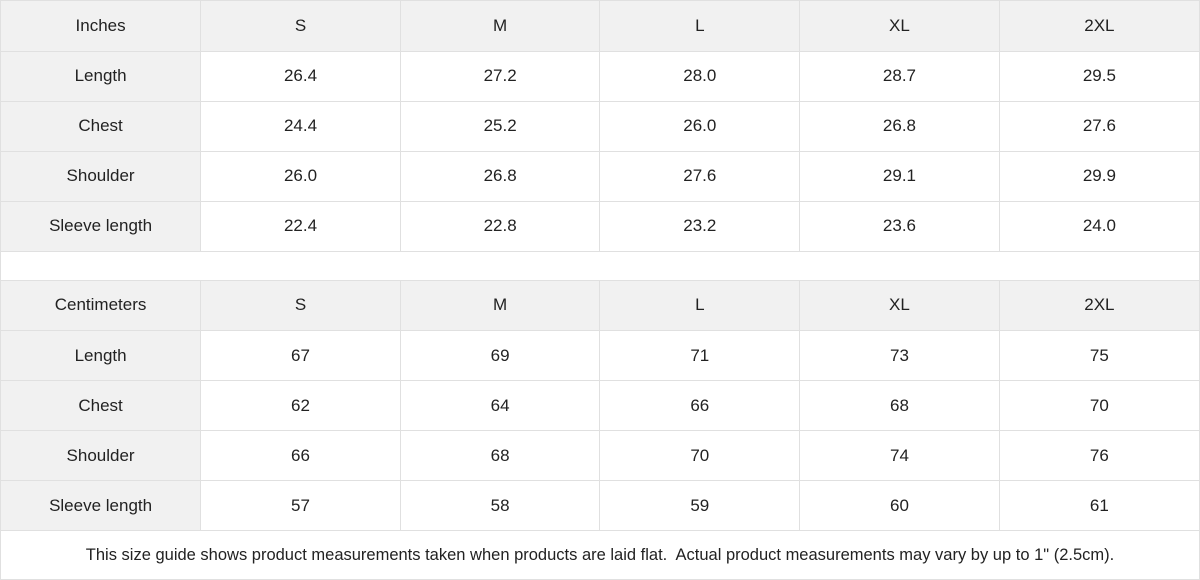 This screenshot has width=1200, height=580. I want to click on value-cell: 75, so click(1098, 355).